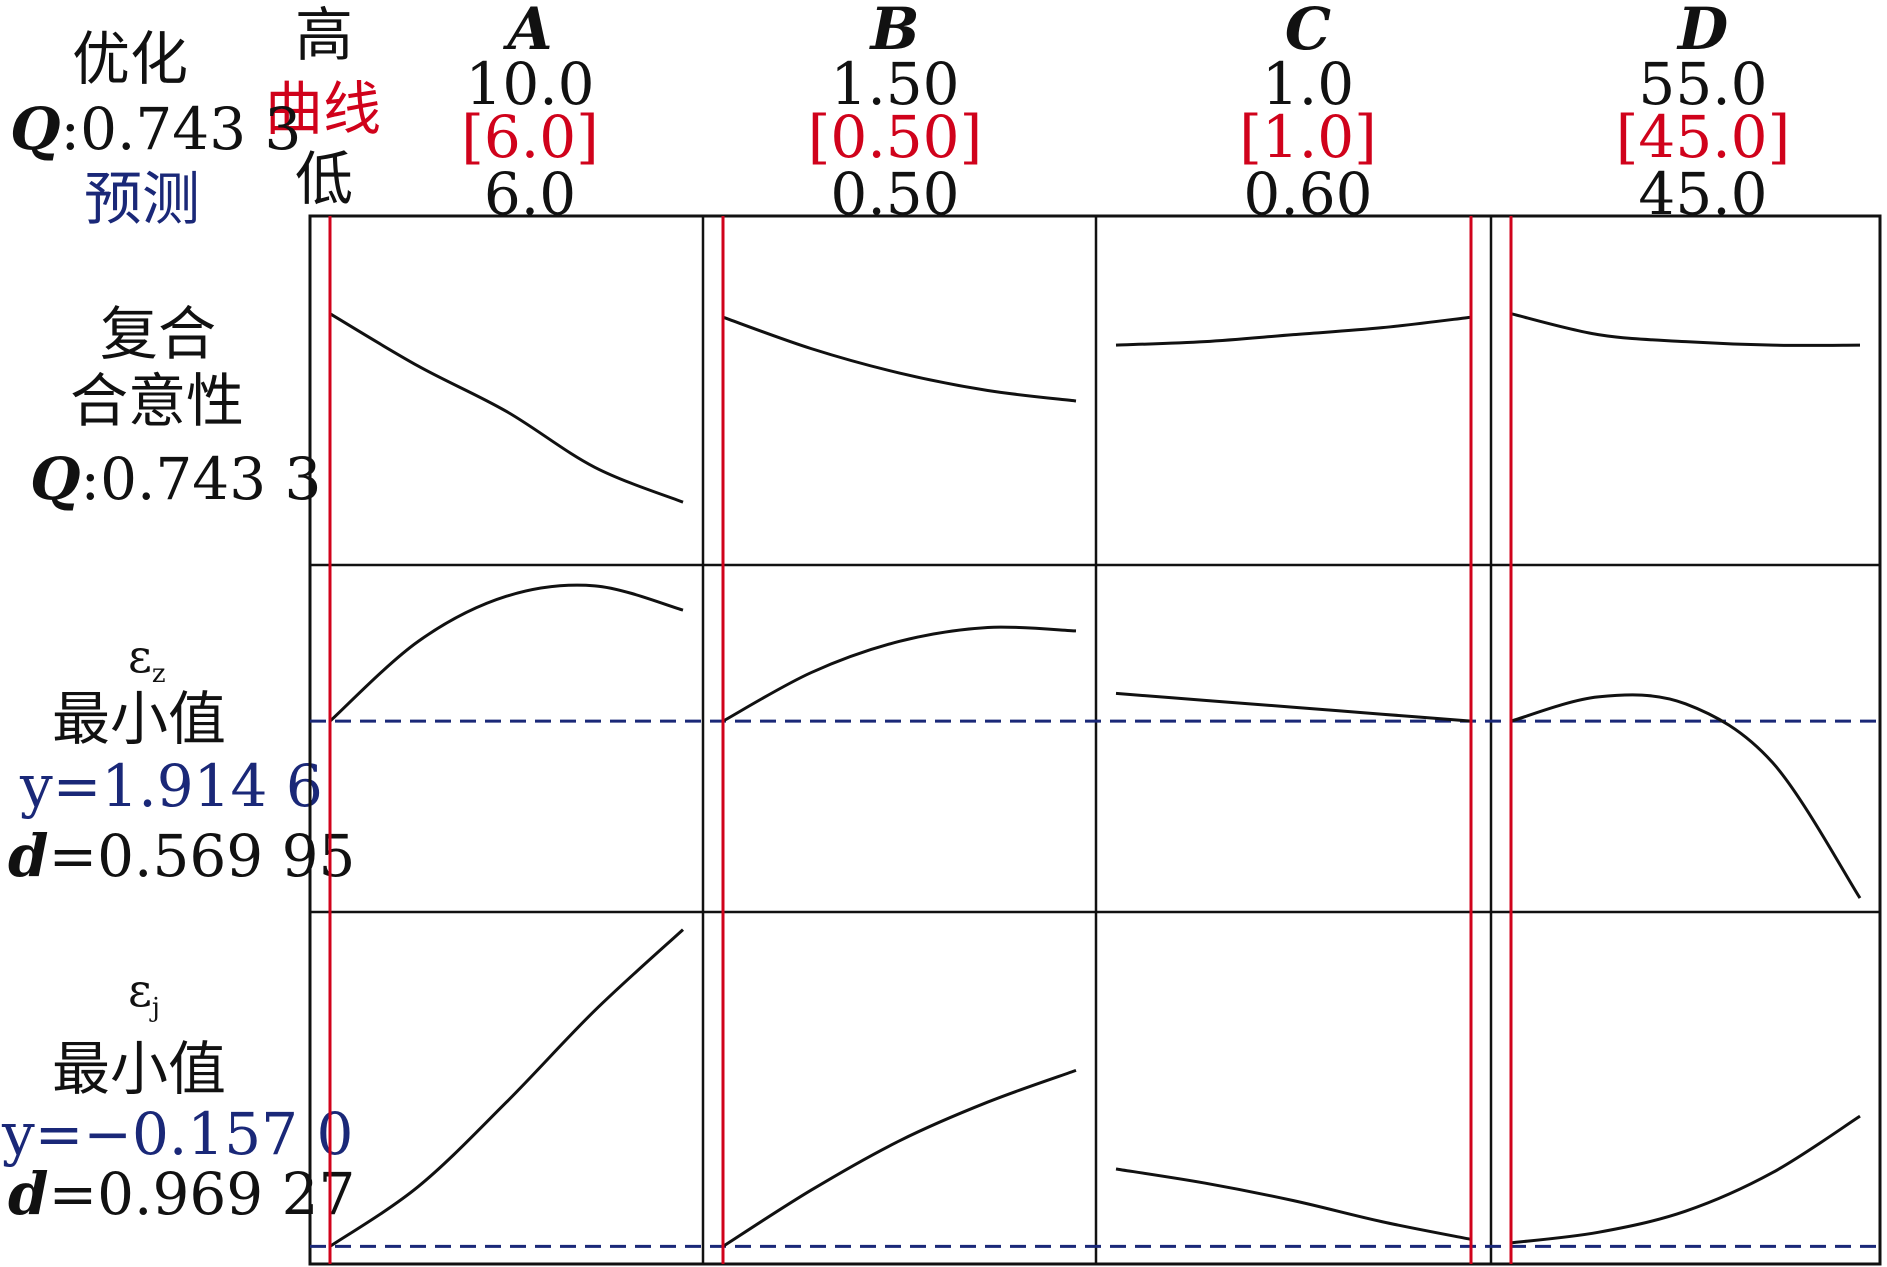  What do you see at coordinates (182, 1194) in the screenshot?
I see `row-ej-d: d=0.969 27` at bounding box center [182, 1194].